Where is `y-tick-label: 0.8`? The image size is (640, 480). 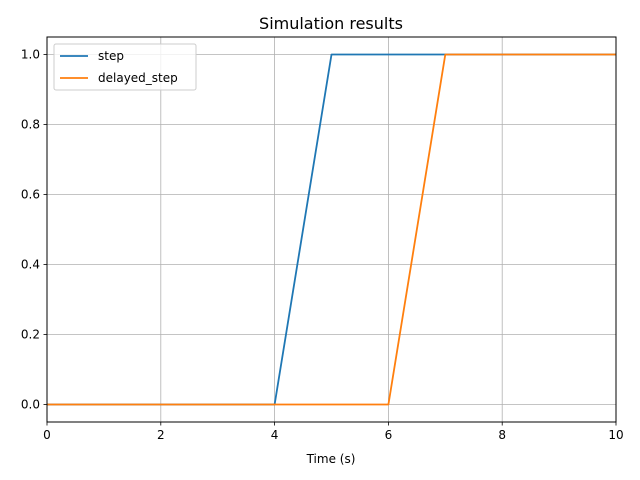
y-tick-label: 0.8 is located at coordinates (30, 125).